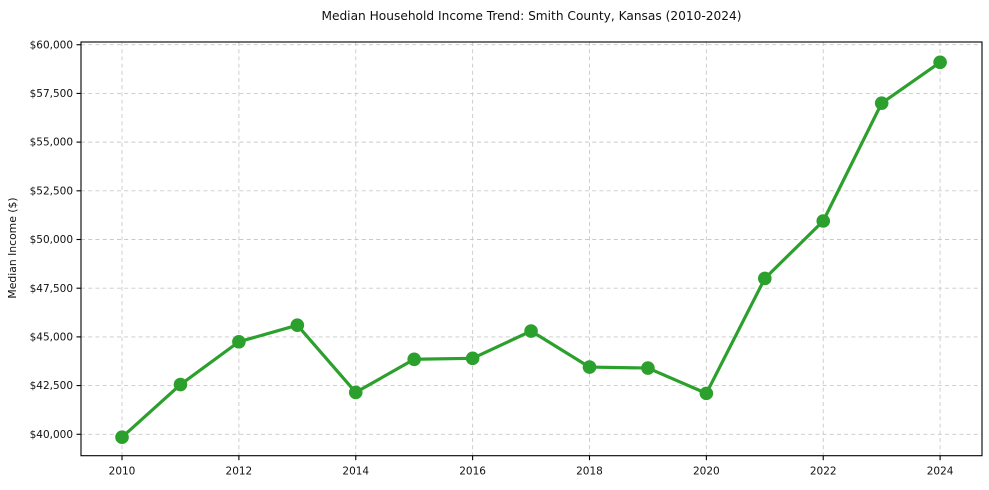 The height and width of the screenshot is (490, 989). What do you see at coordinates (589, 367) in the screenshot?
I see `data-point-2018` at bounding box center [589, 367].